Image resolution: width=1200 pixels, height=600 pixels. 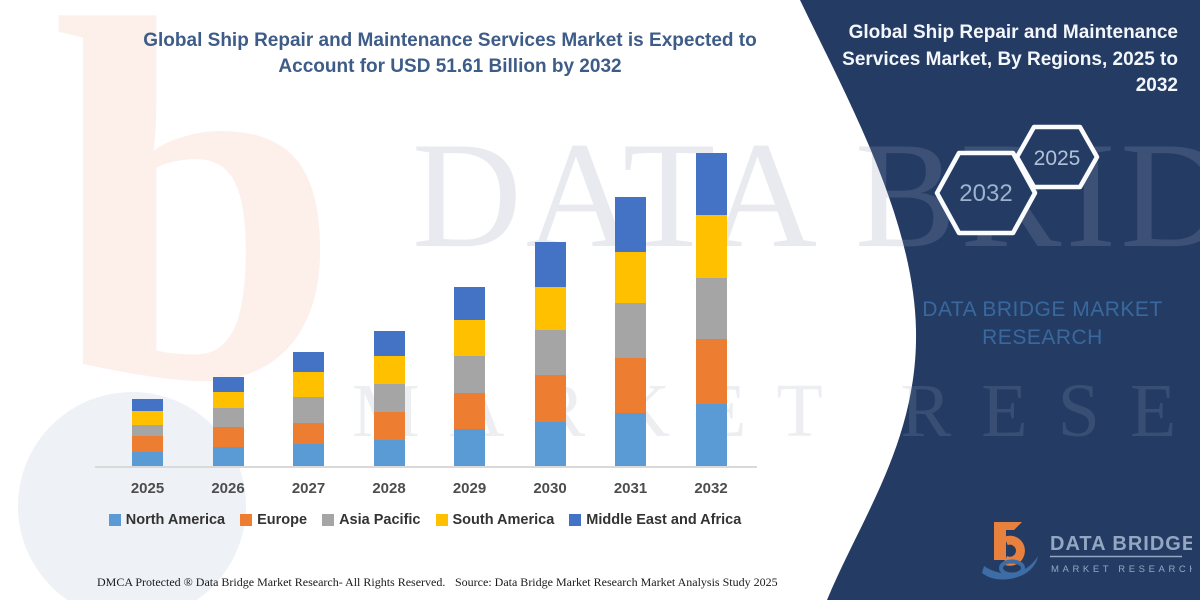 What do you see at coordinates (389, 426) in the screenshot?
I see `bar-segment-2028-europe` at bounding box center [389, 426].